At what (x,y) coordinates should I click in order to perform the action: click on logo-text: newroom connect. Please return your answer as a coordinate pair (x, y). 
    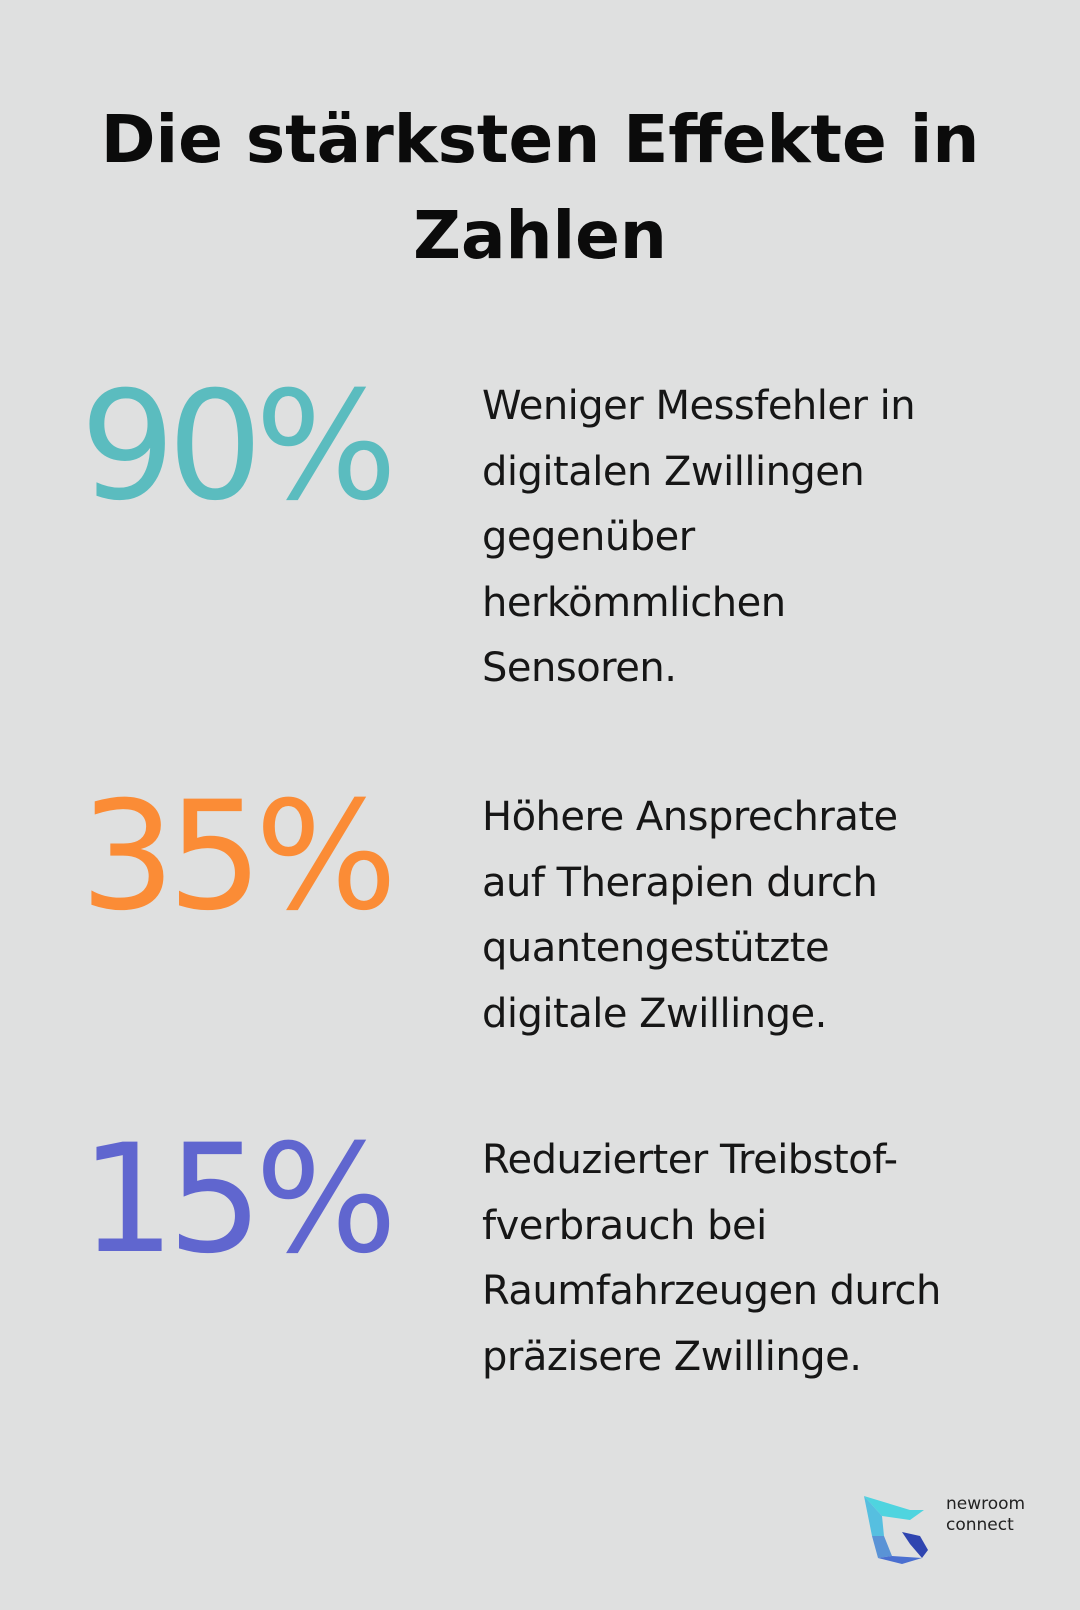
    Looking at the image, I should click on (985, 1515).